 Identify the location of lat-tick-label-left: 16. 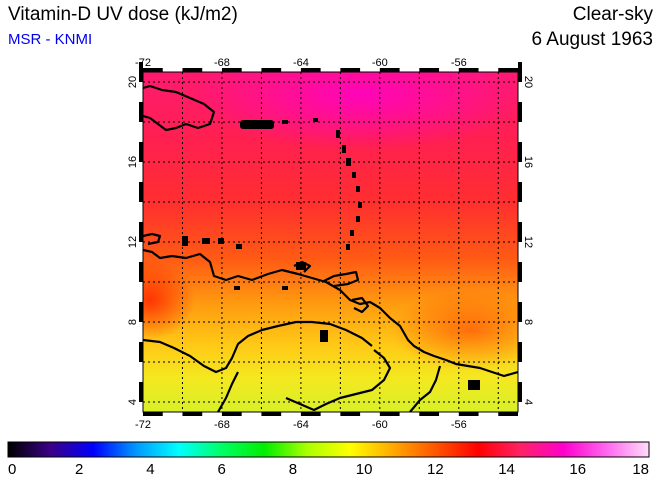
(133, 162).